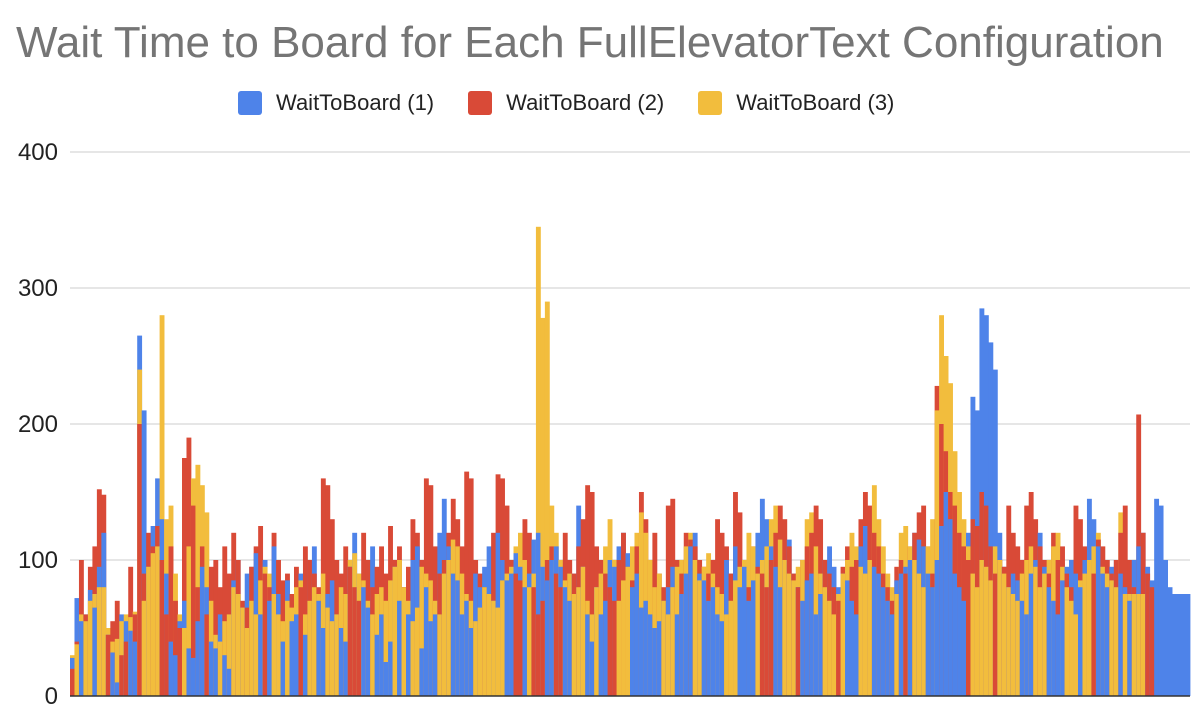 The height and width of the screenshot is (728, 1204). Describe the element at coordinates (585, 102) in the screenshot. I see `legend-label-series-2: WaitToBoard (2)` at that location.